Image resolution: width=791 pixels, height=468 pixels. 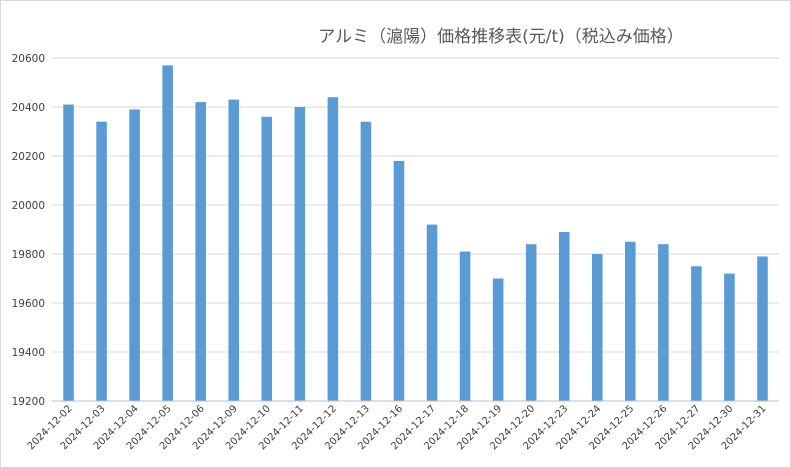 I want to click on y-tick-label: 20600, so click(x=28, y=59).